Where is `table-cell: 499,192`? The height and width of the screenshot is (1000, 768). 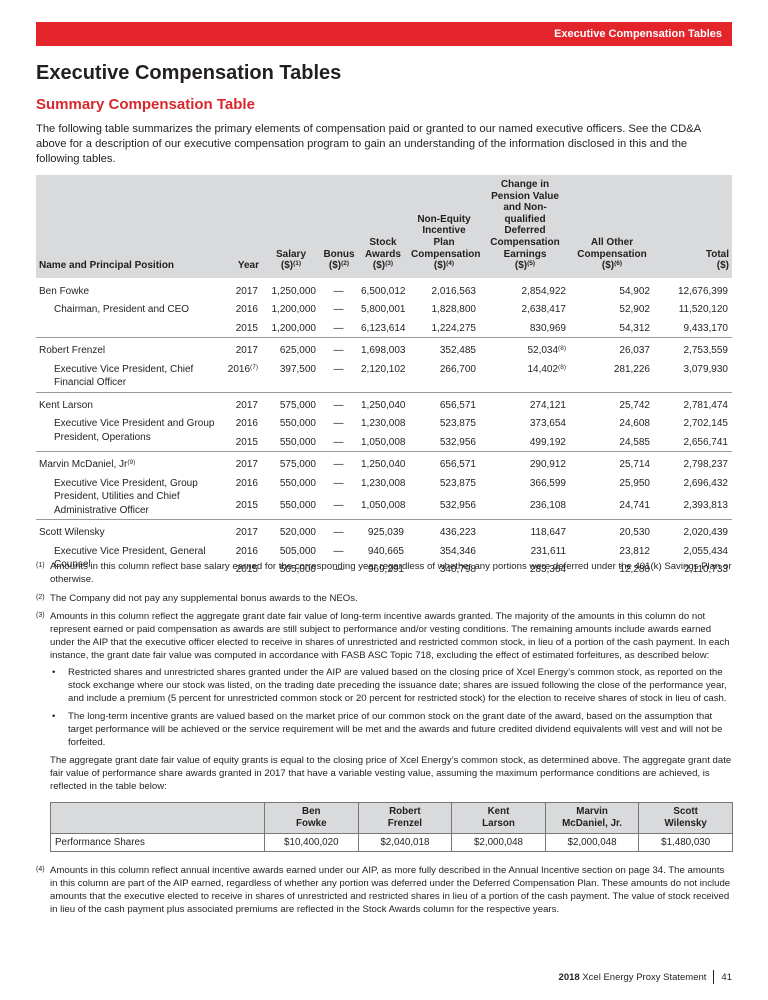
table-cell: 499,192 is located at coordinates (525, 442).